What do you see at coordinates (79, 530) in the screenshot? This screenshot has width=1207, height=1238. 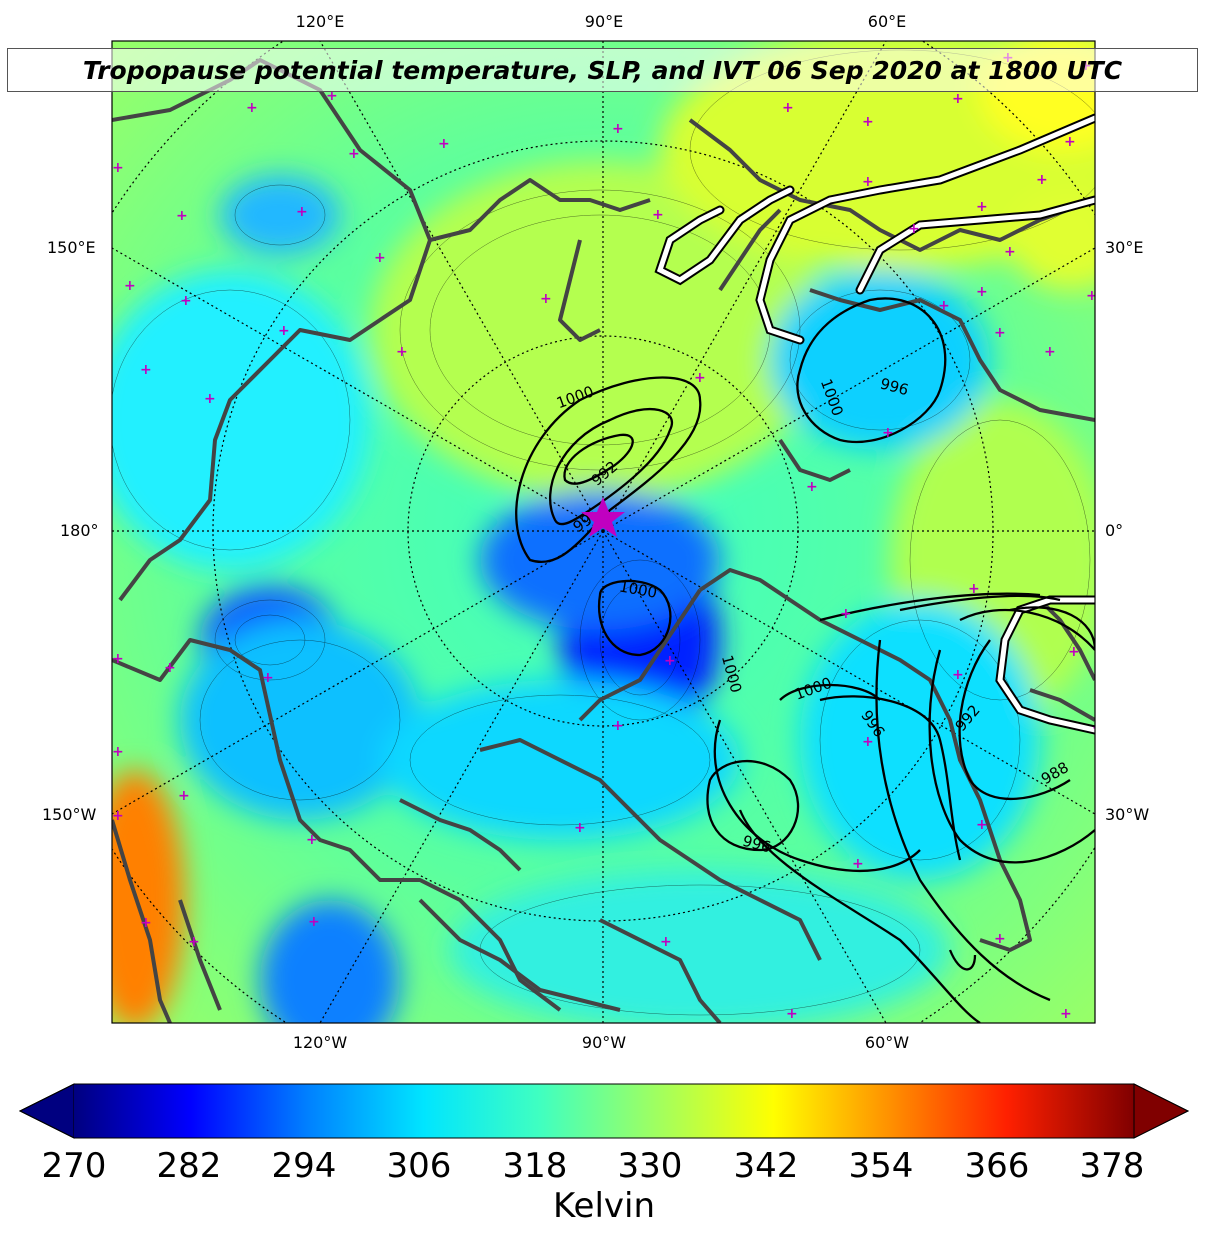 I see `left-lon-label: 180°` at bounding box center [79, 530].